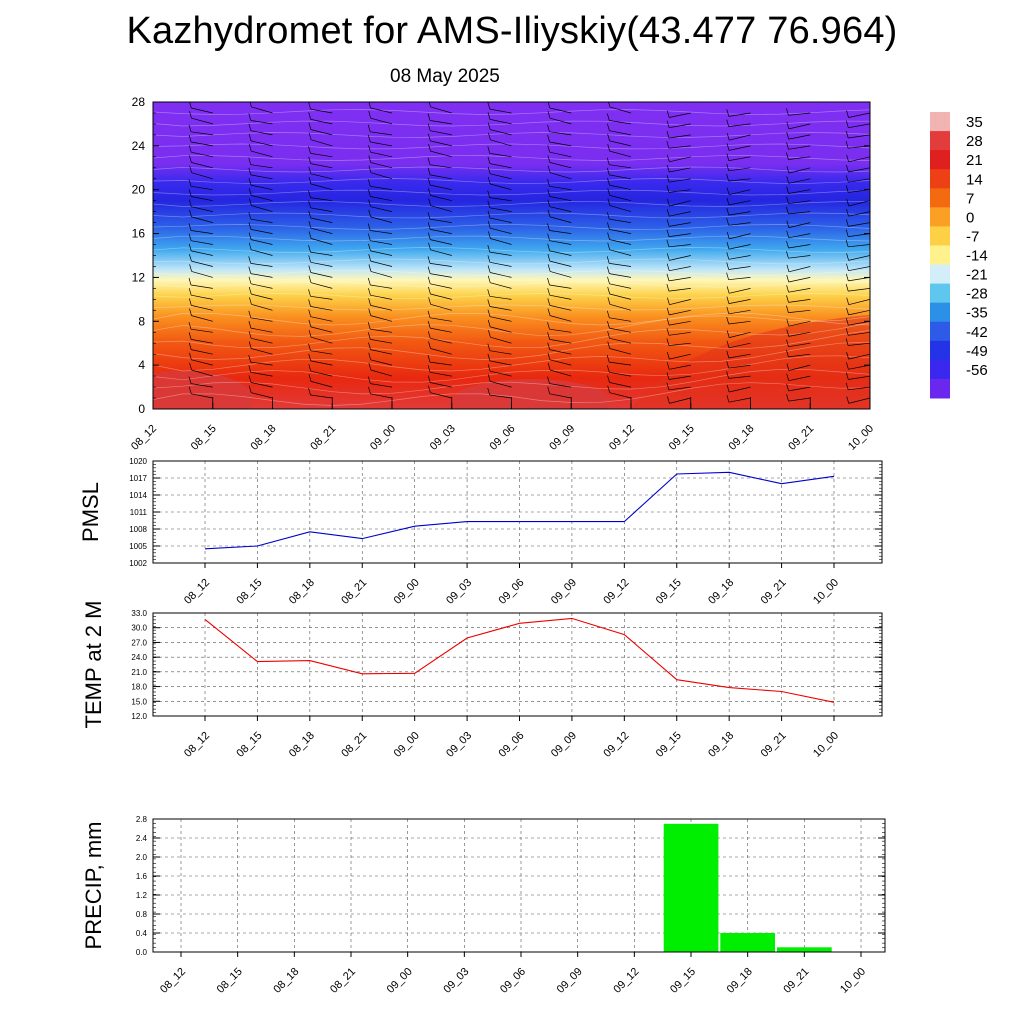 This screenshot has height=1024, width=1024. I want to click on panel-frame, so click(517, 512).